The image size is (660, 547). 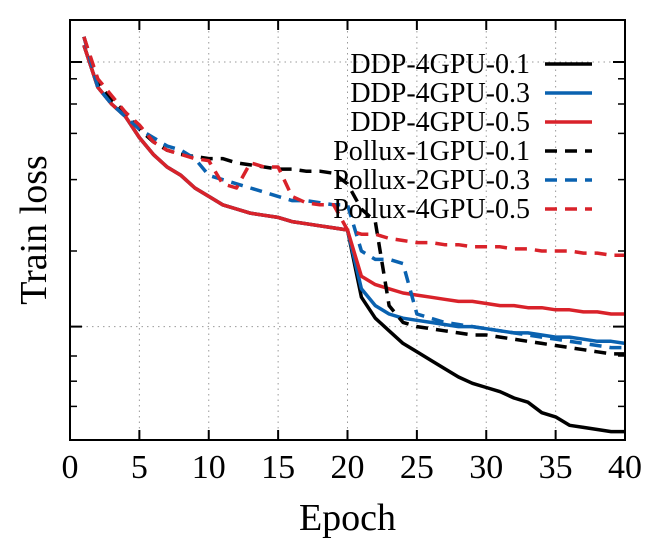 I want to click on y-axis-label: Train loss, so click(x=34, y=230).